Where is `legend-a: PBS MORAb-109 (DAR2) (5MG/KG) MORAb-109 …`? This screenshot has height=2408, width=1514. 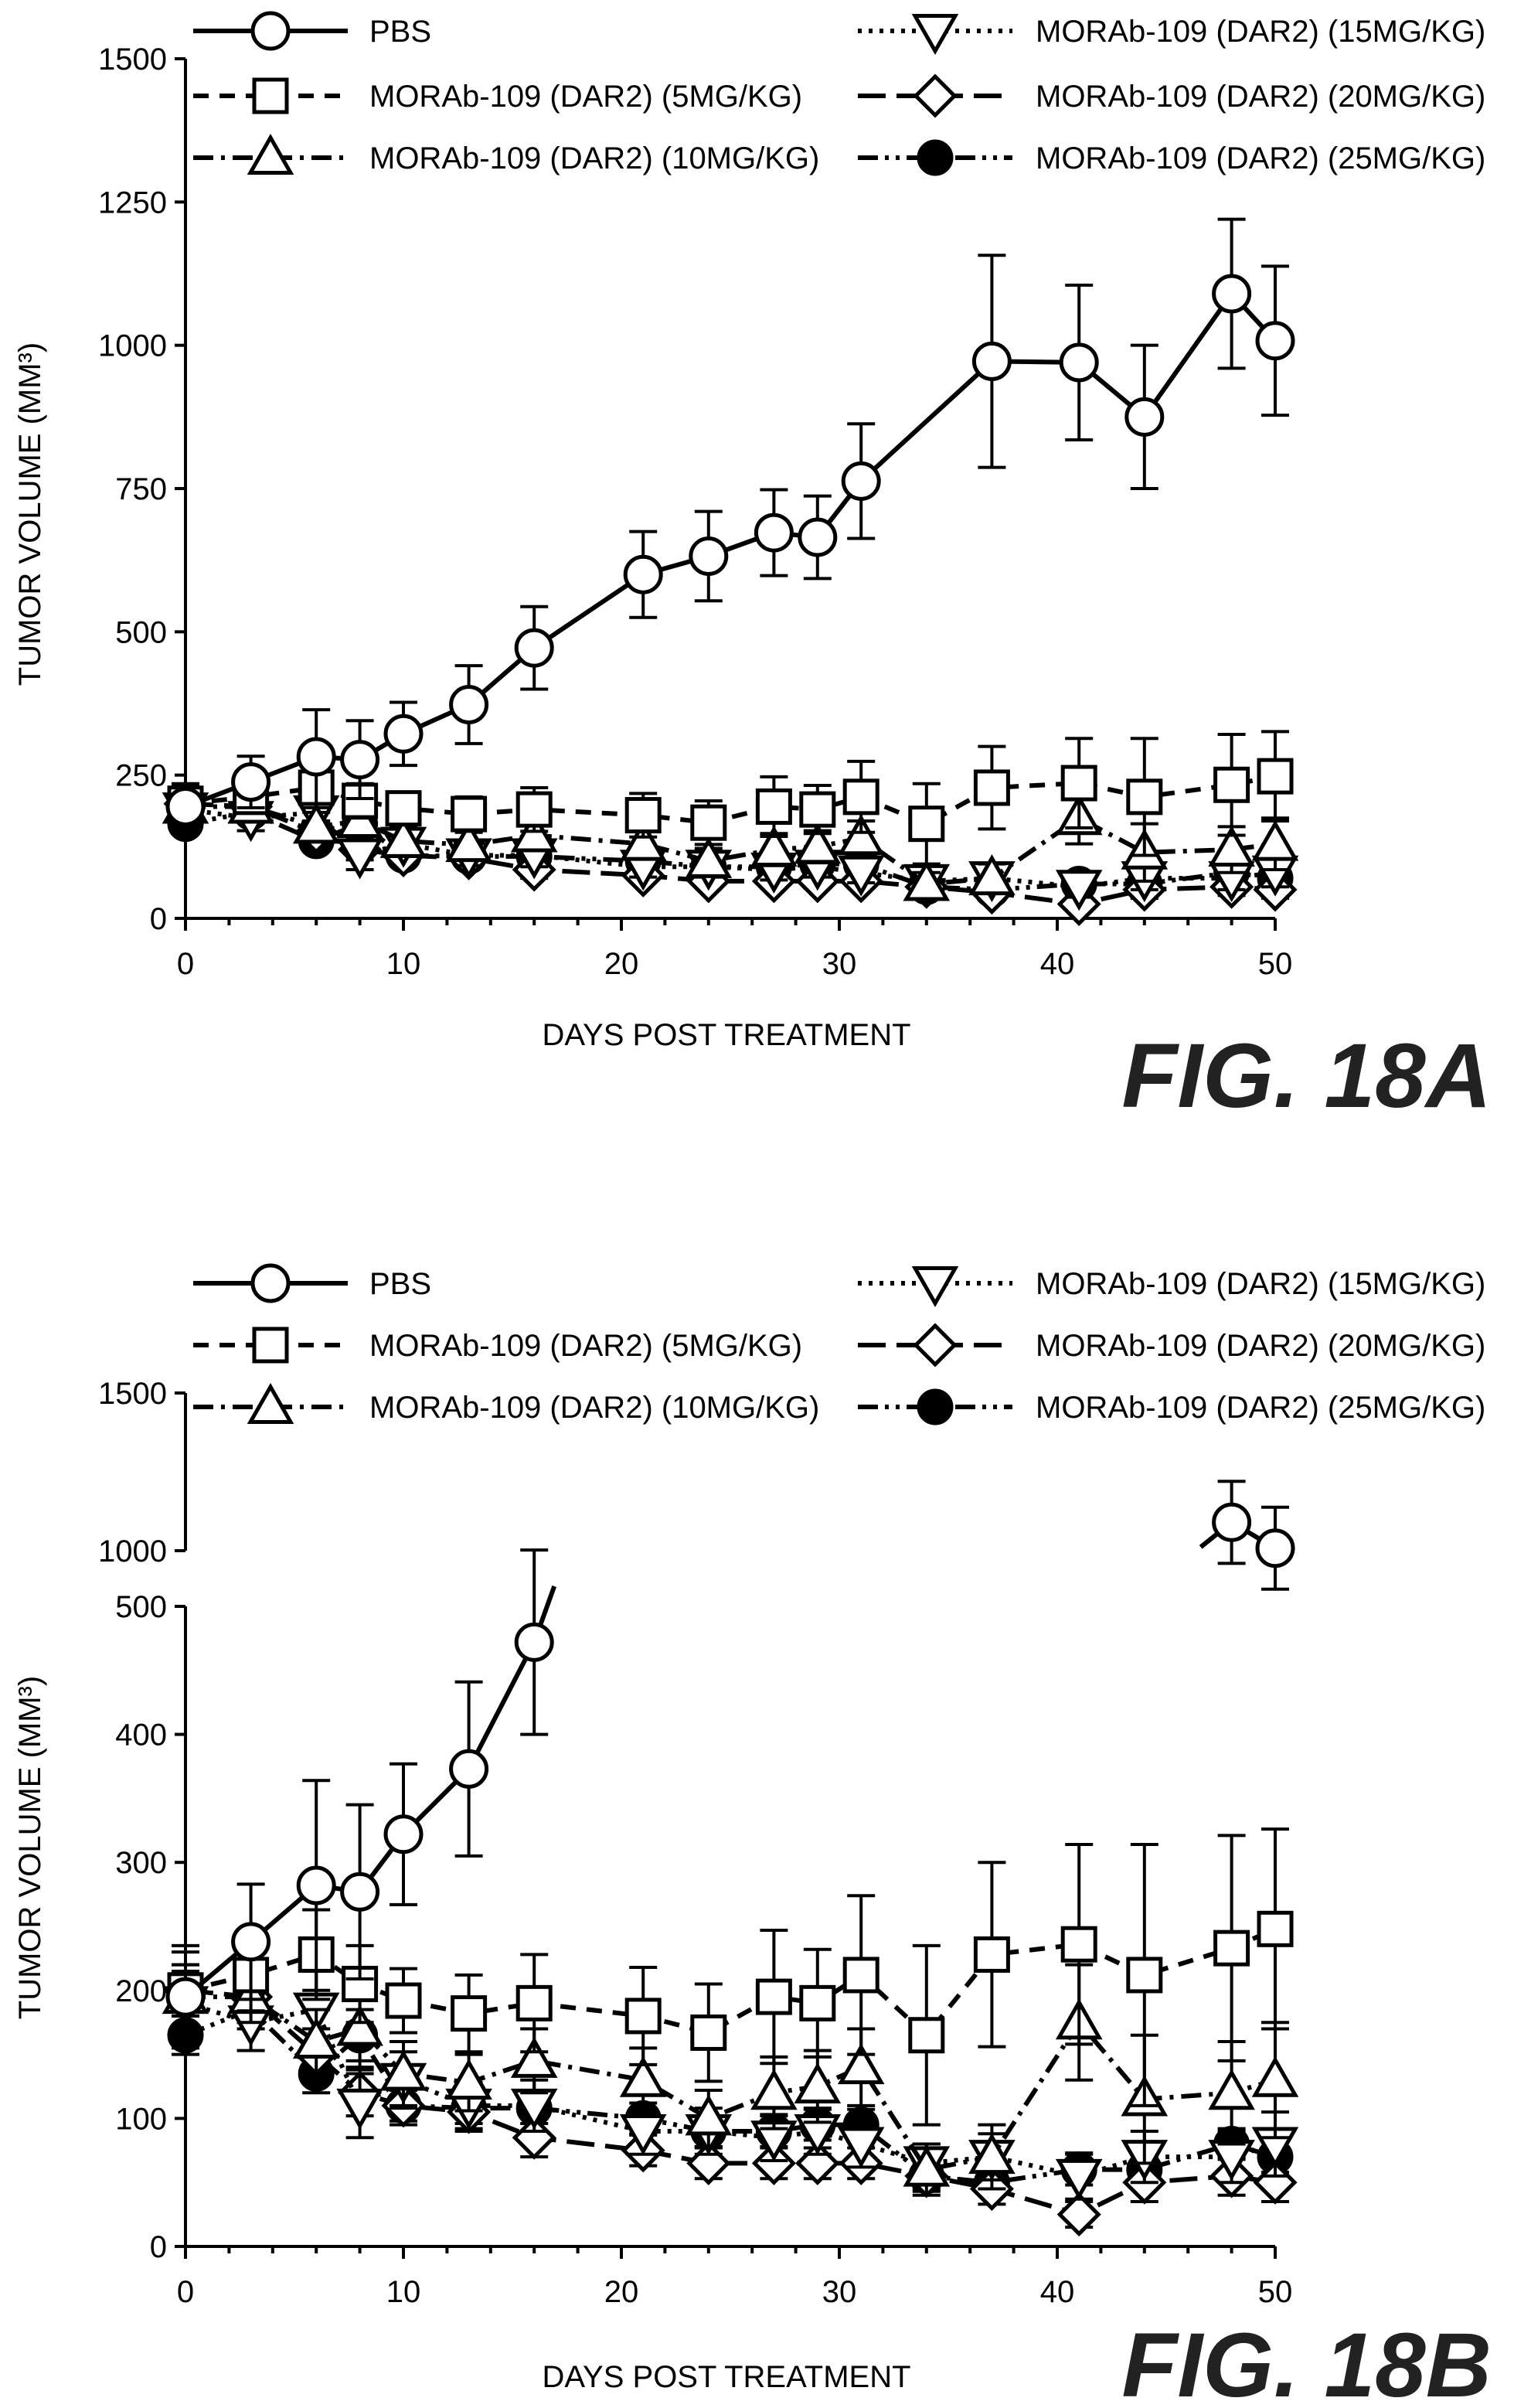 legend-a: PBS MORAb-109 (DAR2) (5MG/KG) MORAb-109 … is located at coordinates (839, 94).